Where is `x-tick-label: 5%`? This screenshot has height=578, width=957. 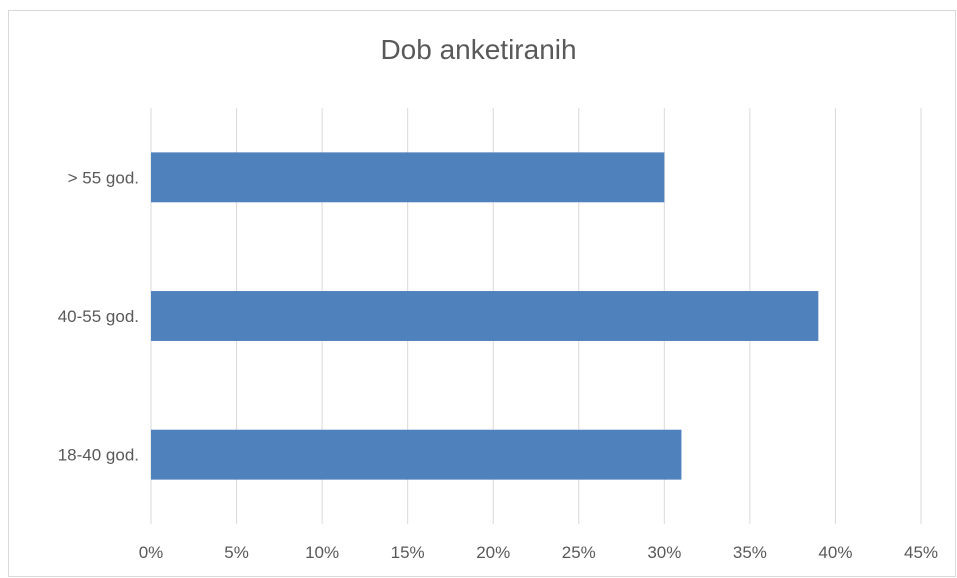
x-tick-label: 5% is located at coordinates (236, 552).